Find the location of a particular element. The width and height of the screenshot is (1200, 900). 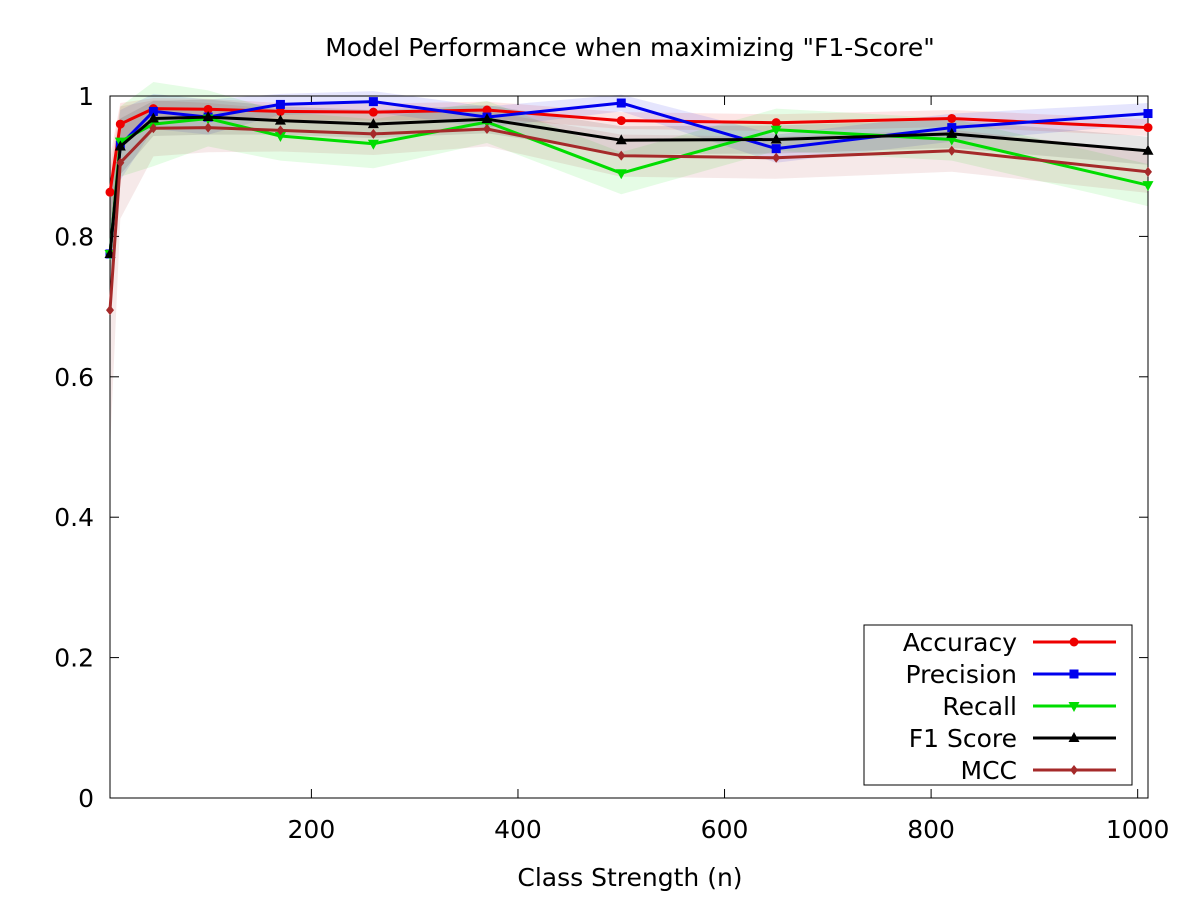

x-tick-label: 600 is located at coordinates (725, 829).